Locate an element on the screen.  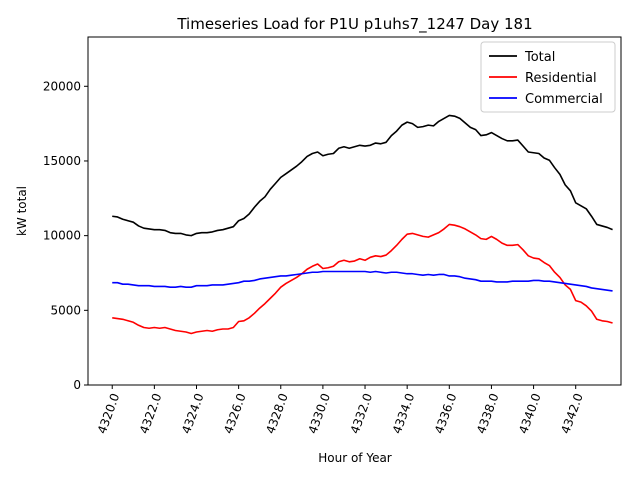
y-tick-label: 15000 is located at coordinates (62, 161).